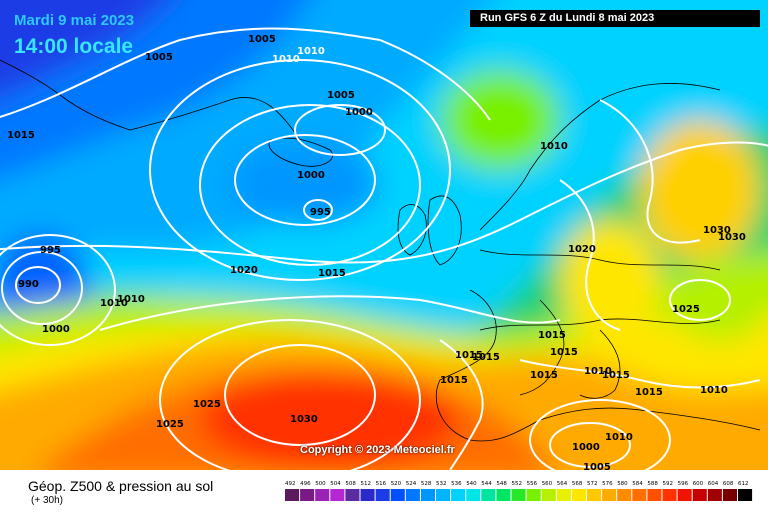  Describe the element at coordinates (335, 484) in the screenshot. I see `scale-value: 504` at that location.